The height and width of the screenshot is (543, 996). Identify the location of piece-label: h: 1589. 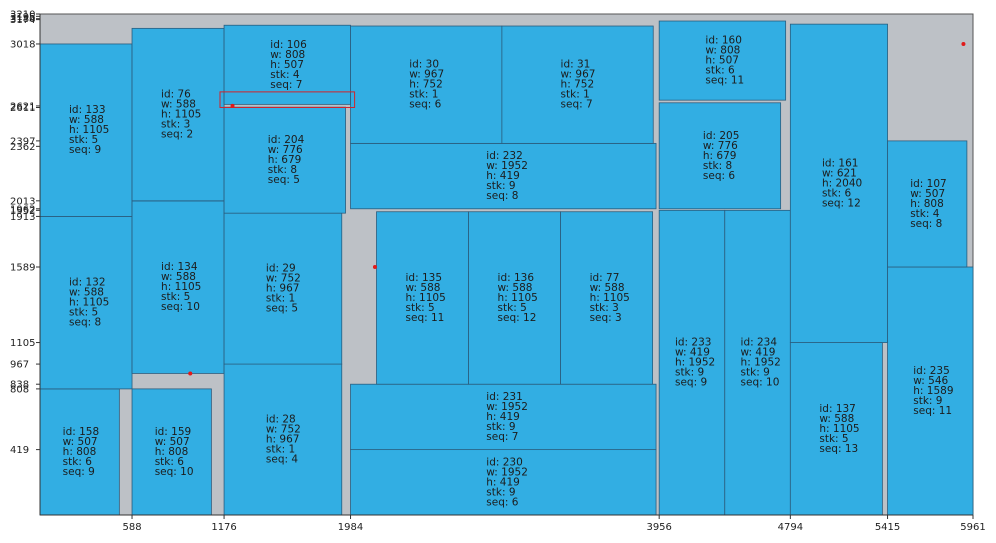
(933, 391).